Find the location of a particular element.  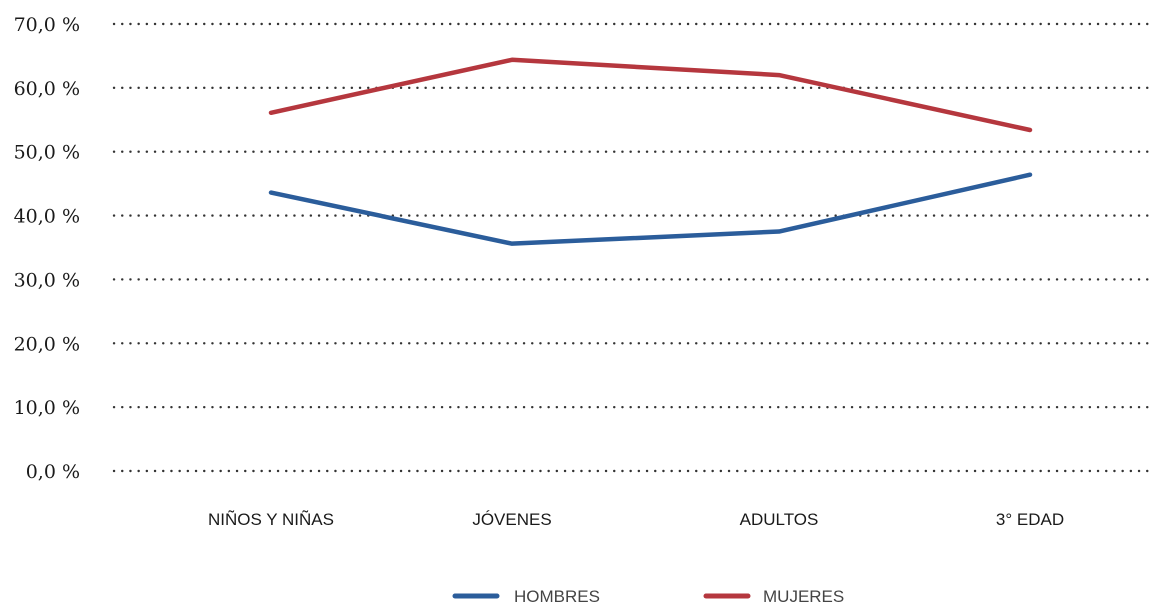

y-tick-label: 50,0 % is located at coordinates (47, 153).